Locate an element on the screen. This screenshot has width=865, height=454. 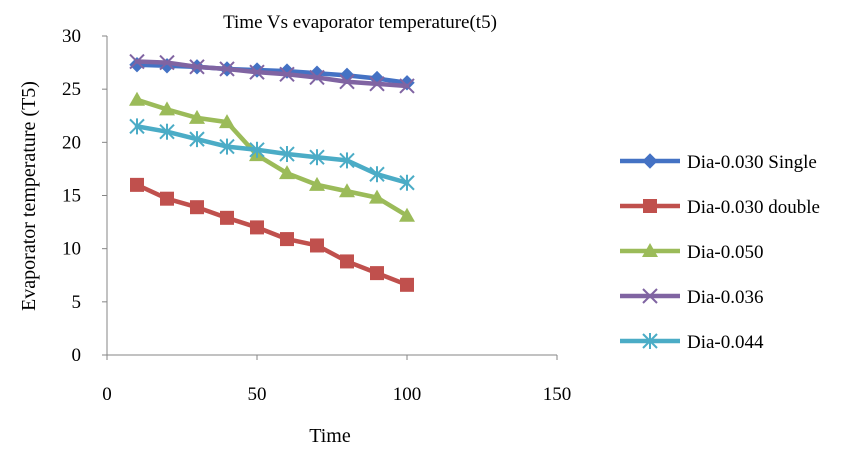
y-tick-label: 30 is located at coordinates (71, 36).